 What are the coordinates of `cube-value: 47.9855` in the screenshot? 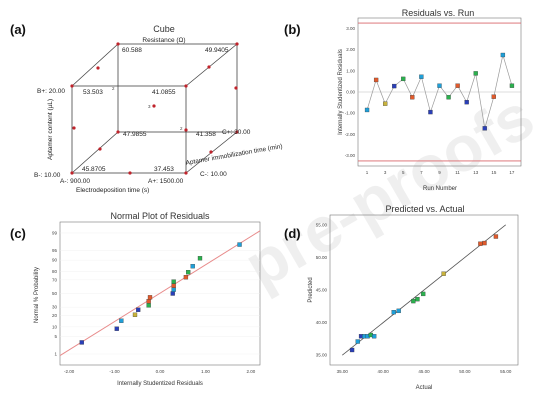 It's located at (135, 134).